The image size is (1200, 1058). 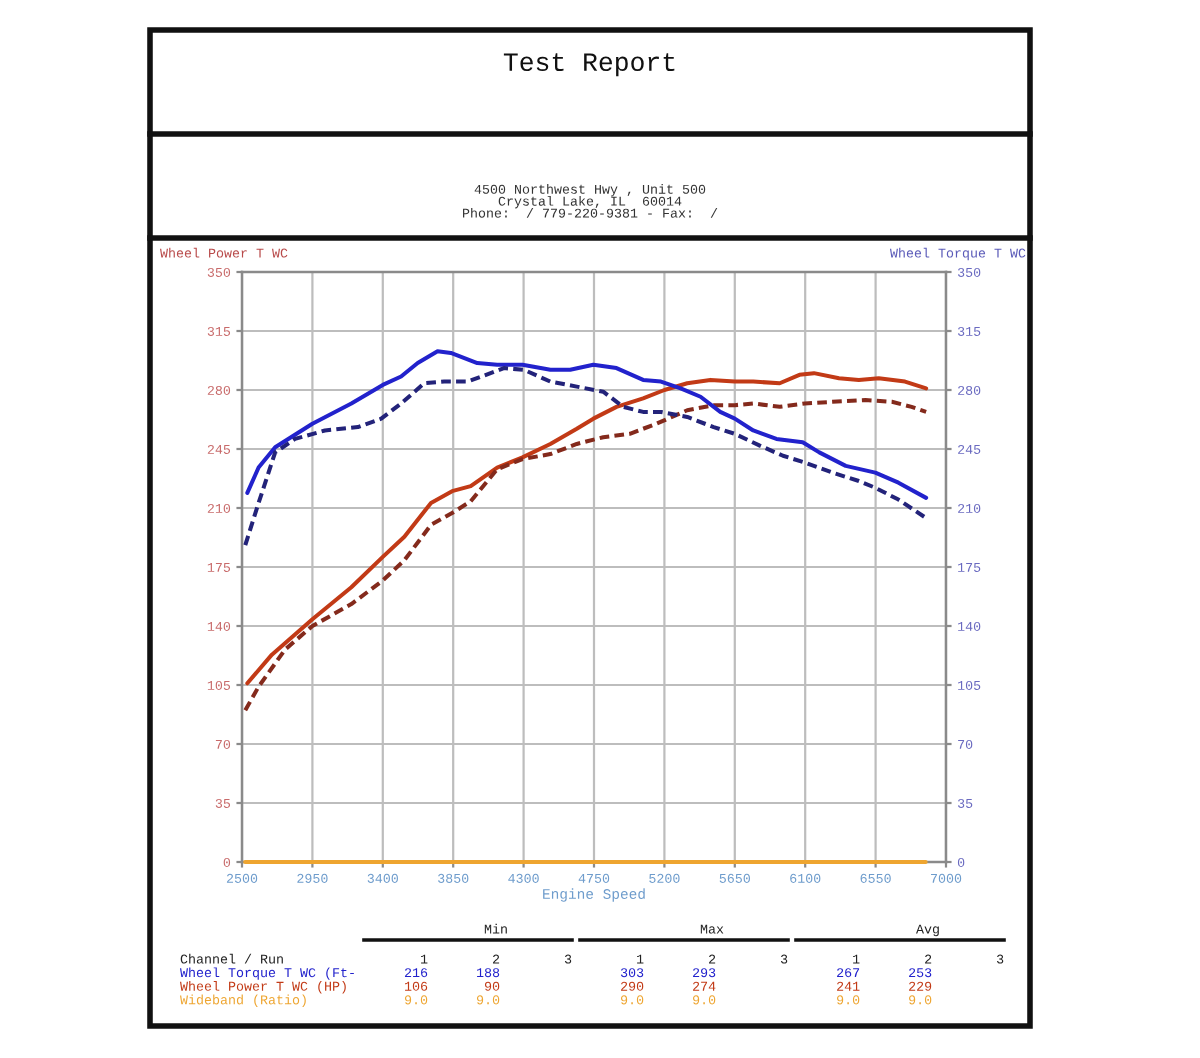 What do you see at coordinates (589, 65) in the screenshot?
I see `chart-title: Test Report` at bounding box center [589, 65].